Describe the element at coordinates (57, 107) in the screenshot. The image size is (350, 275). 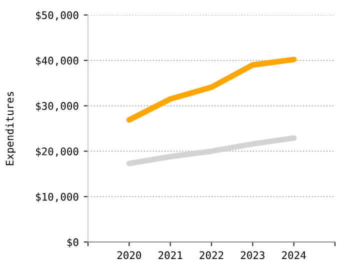
I see `y-tick-label: $30,000` at that location.